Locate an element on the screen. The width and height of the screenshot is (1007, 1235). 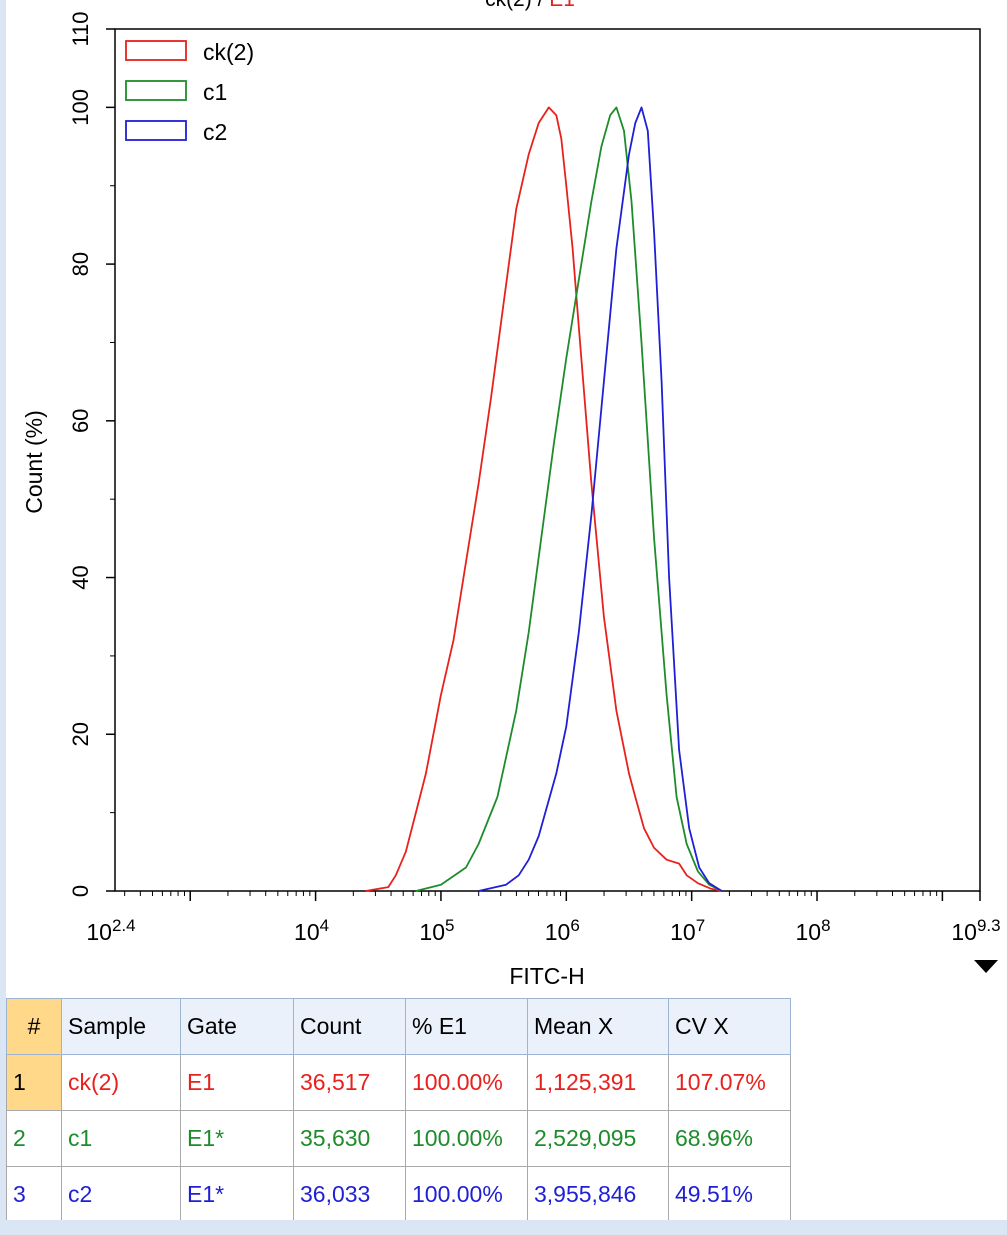
plot-title-sample: ck(2) is located at coordinates (508, 5).